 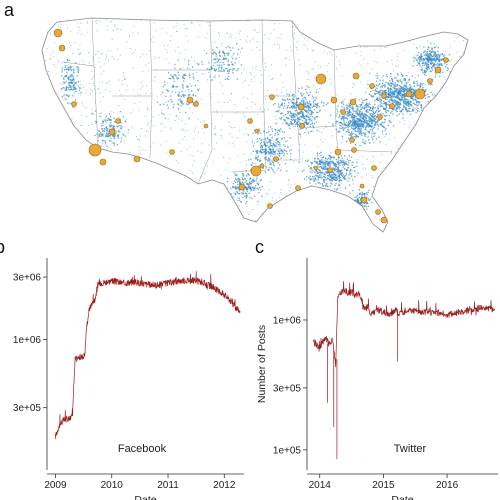 What do you see at coordinates (447, 485) in the screenshot?
I see `x-tick-label: 2016` at bounding box center [447, 485].